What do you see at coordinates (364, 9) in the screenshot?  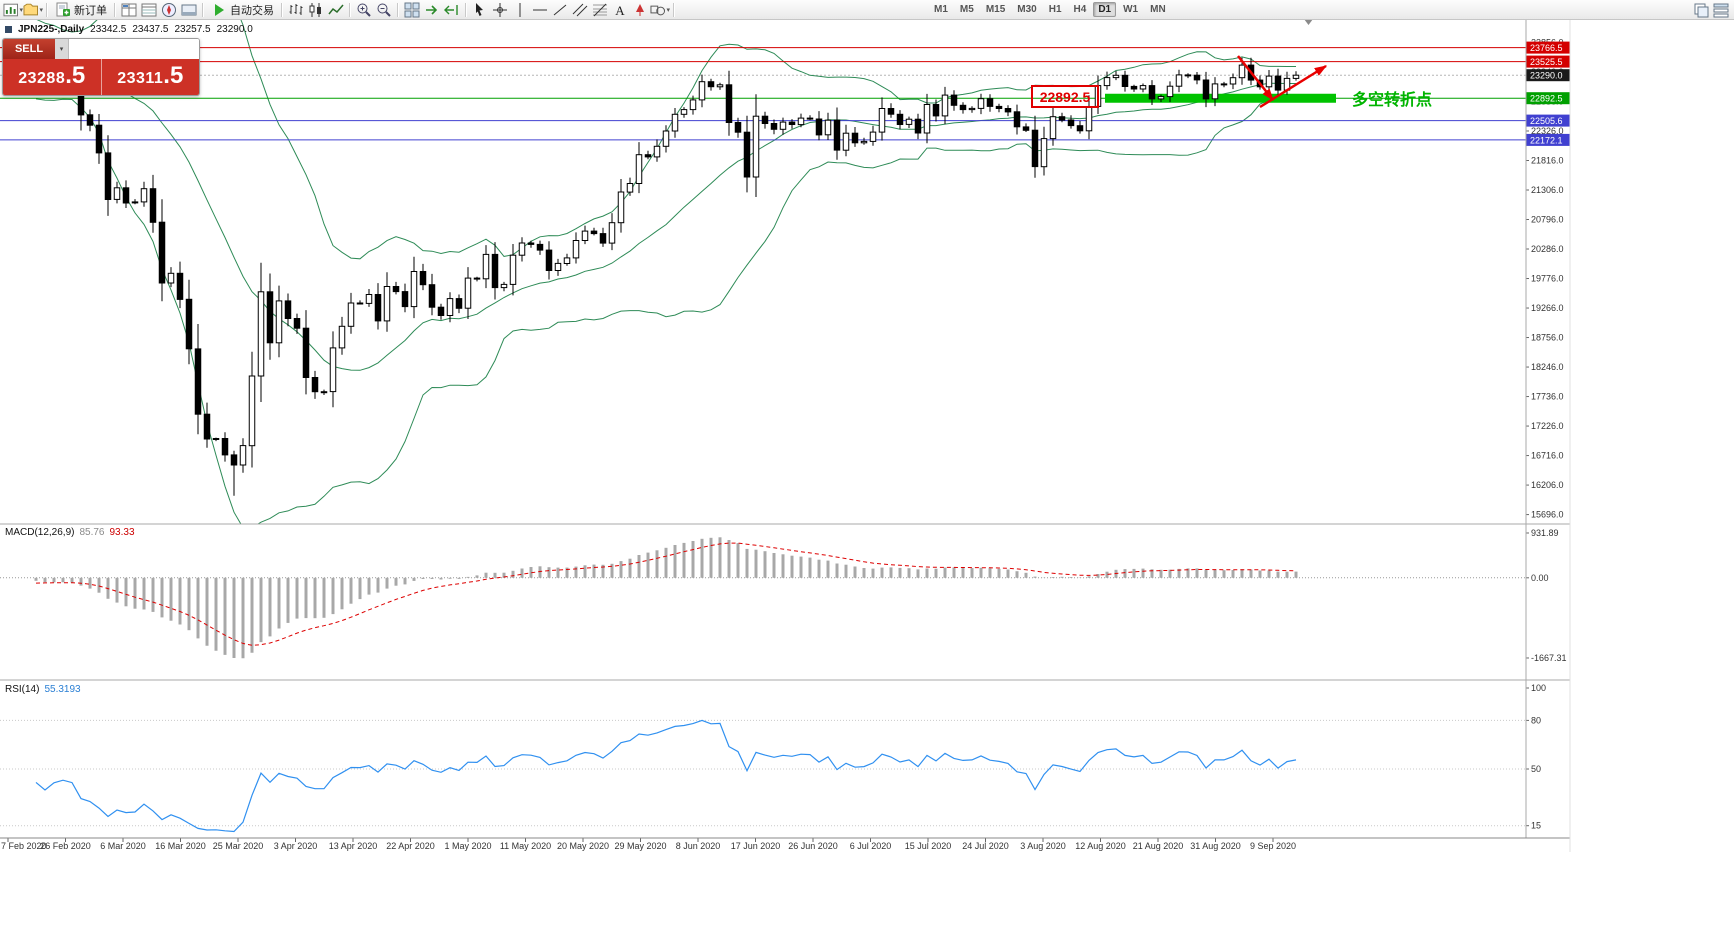 I see `zoom-in-icon` at bounding box center [364, 9].